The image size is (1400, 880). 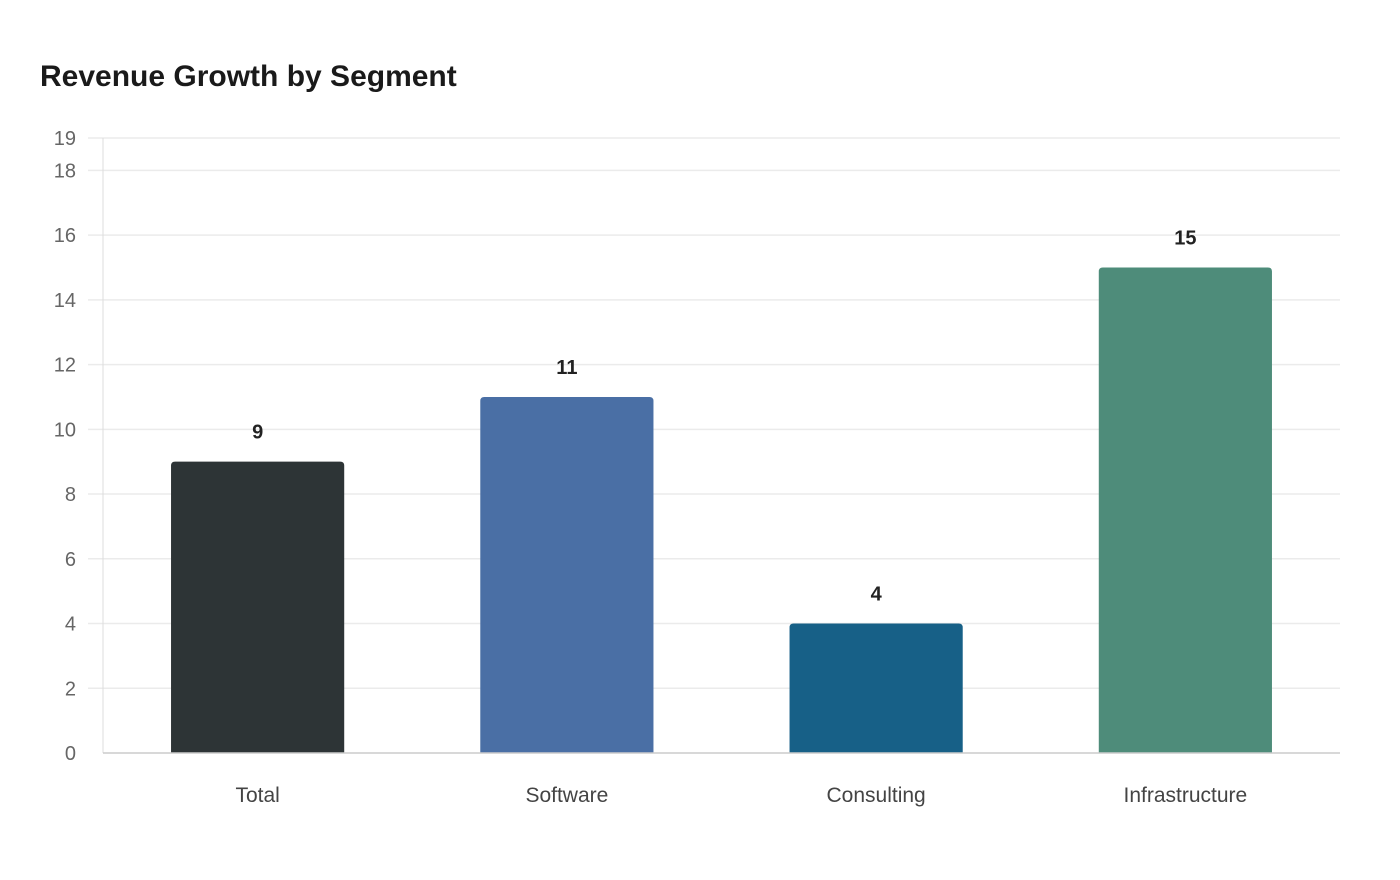 I want to click on x-tick-label: Consulting, so click(x=876, y=795).